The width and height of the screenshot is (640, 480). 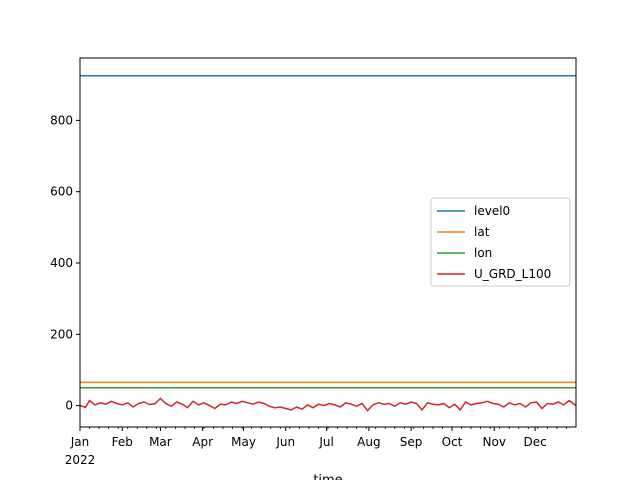 I want to click on legend-label-level0: level0, so click(x=492, y=211).